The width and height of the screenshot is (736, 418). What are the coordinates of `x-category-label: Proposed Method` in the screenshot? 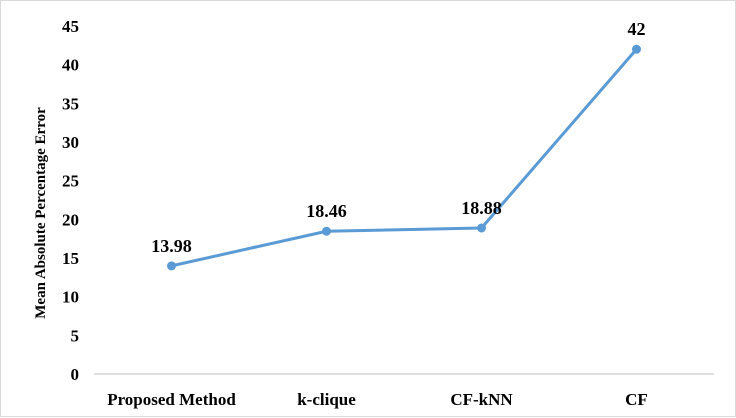 It's located at (171, 399).